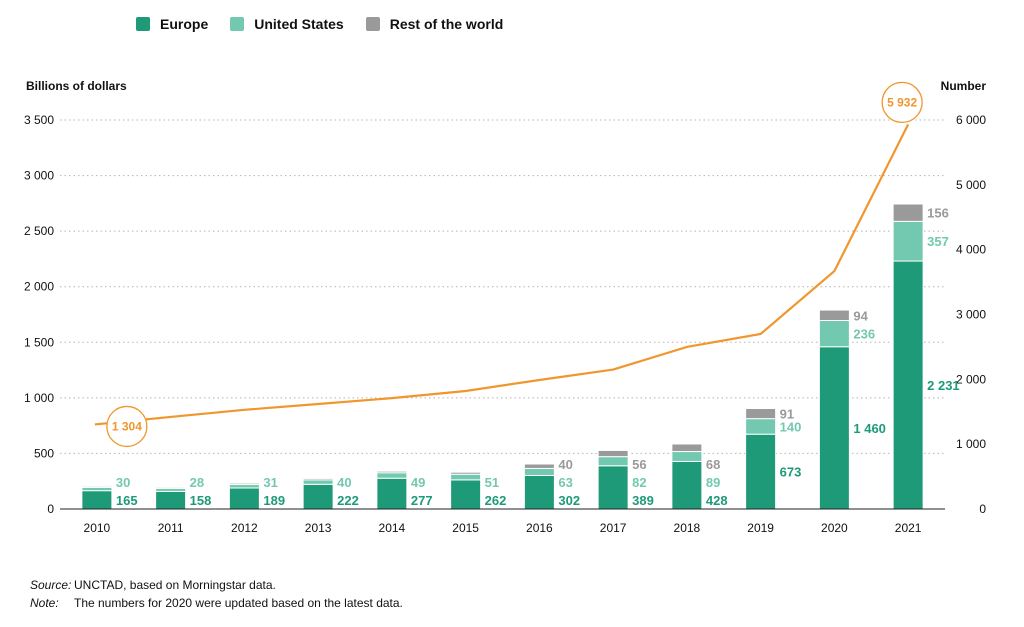  What do you see at coordinates (201, 500) in the screenshot?
I see `data-label-europe: 158` at bounding box center [201, 500].